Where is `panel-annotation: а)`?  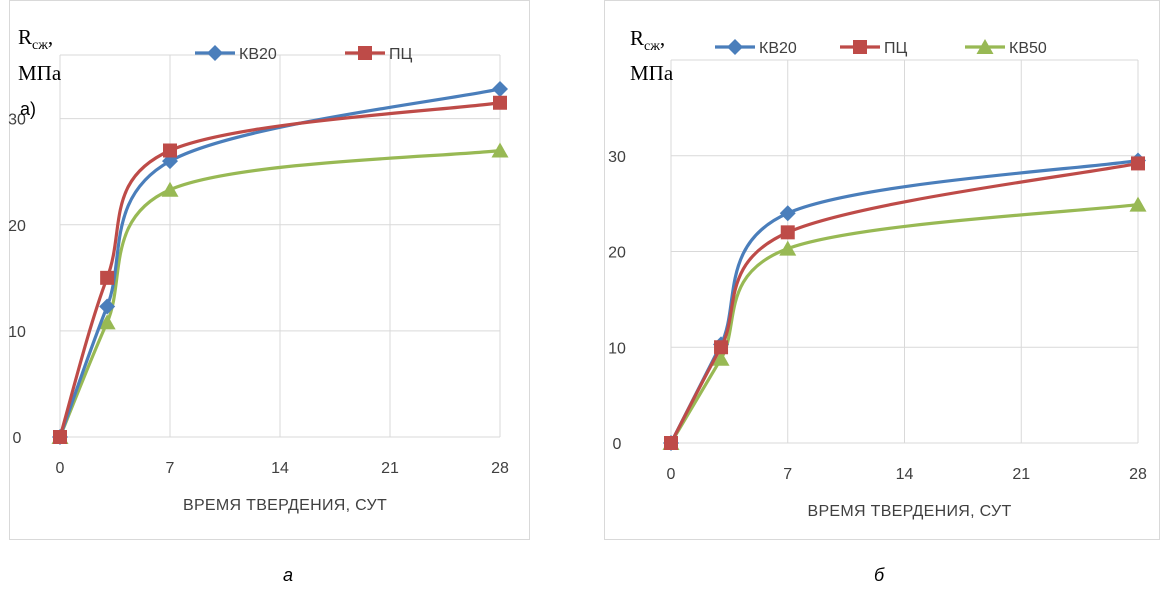
panel-annotation: а) is located at coordinates (28, 109).